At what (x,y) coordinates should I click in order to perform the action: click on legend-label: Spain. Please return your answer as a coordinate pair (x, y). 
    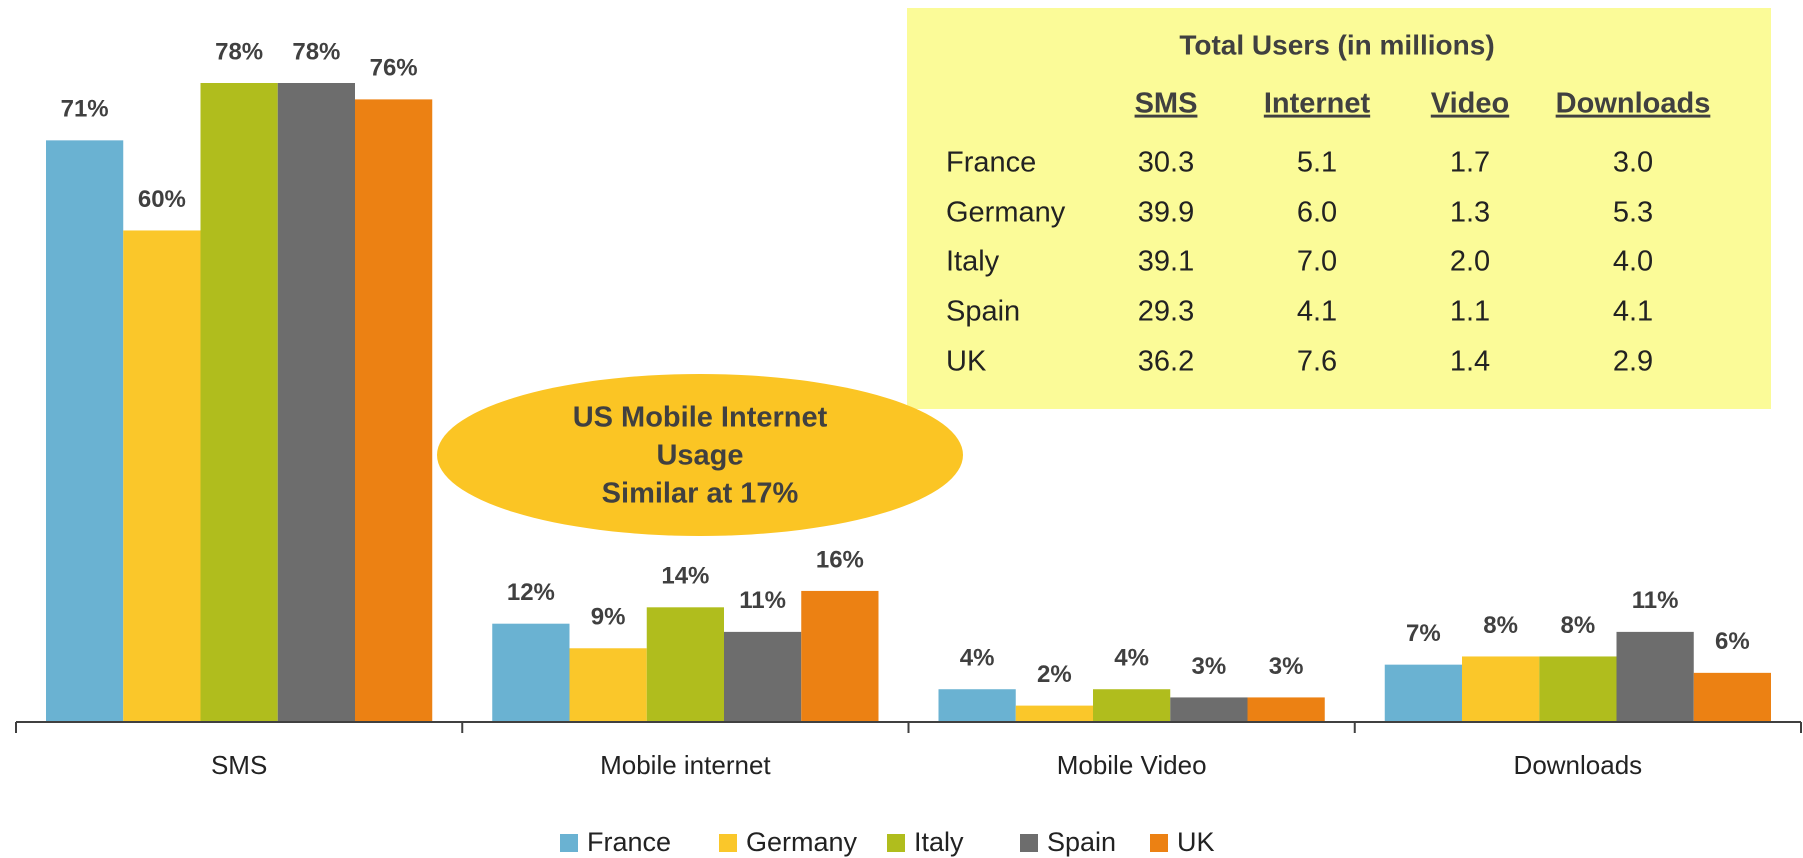
    Looking at the image, I should click on (1081, 842).